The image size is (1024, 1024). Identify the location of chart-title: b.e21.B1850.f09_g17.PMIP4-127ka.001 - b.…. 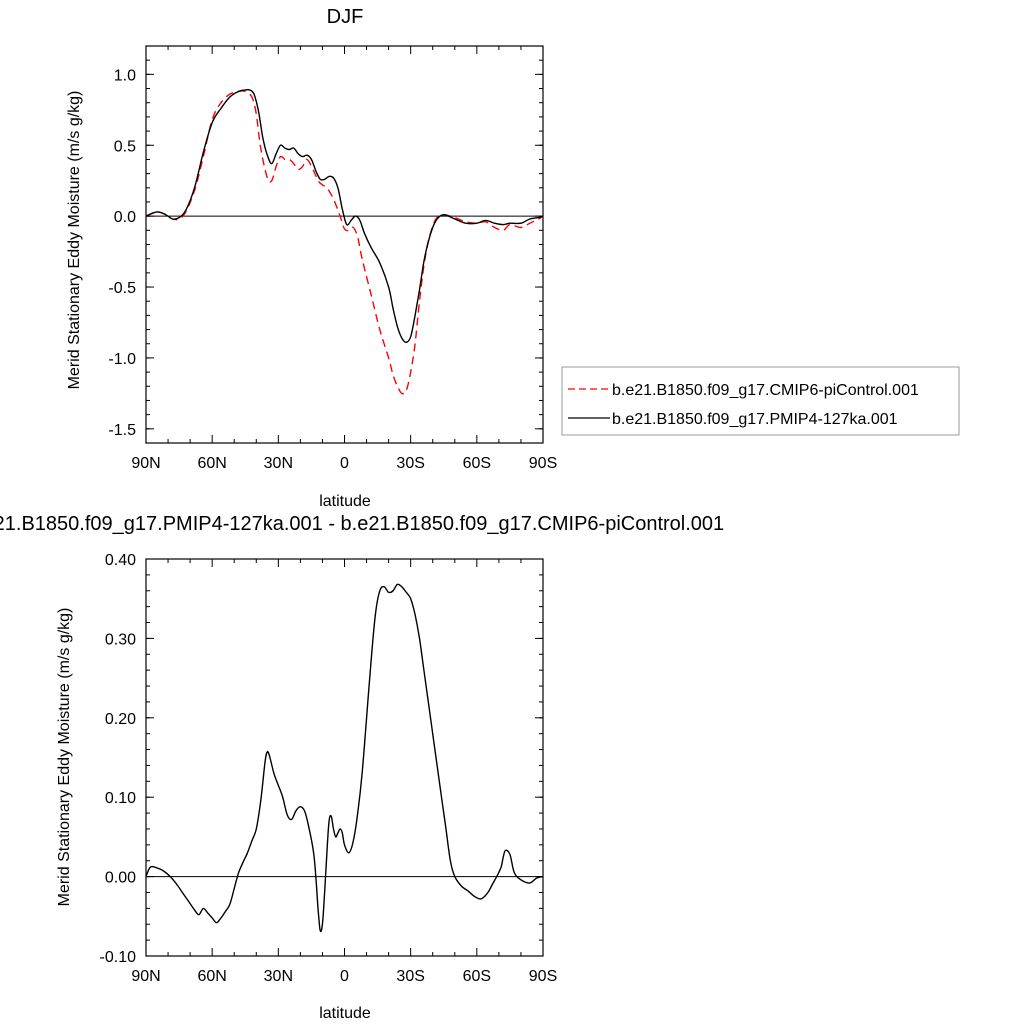
(362, 524).